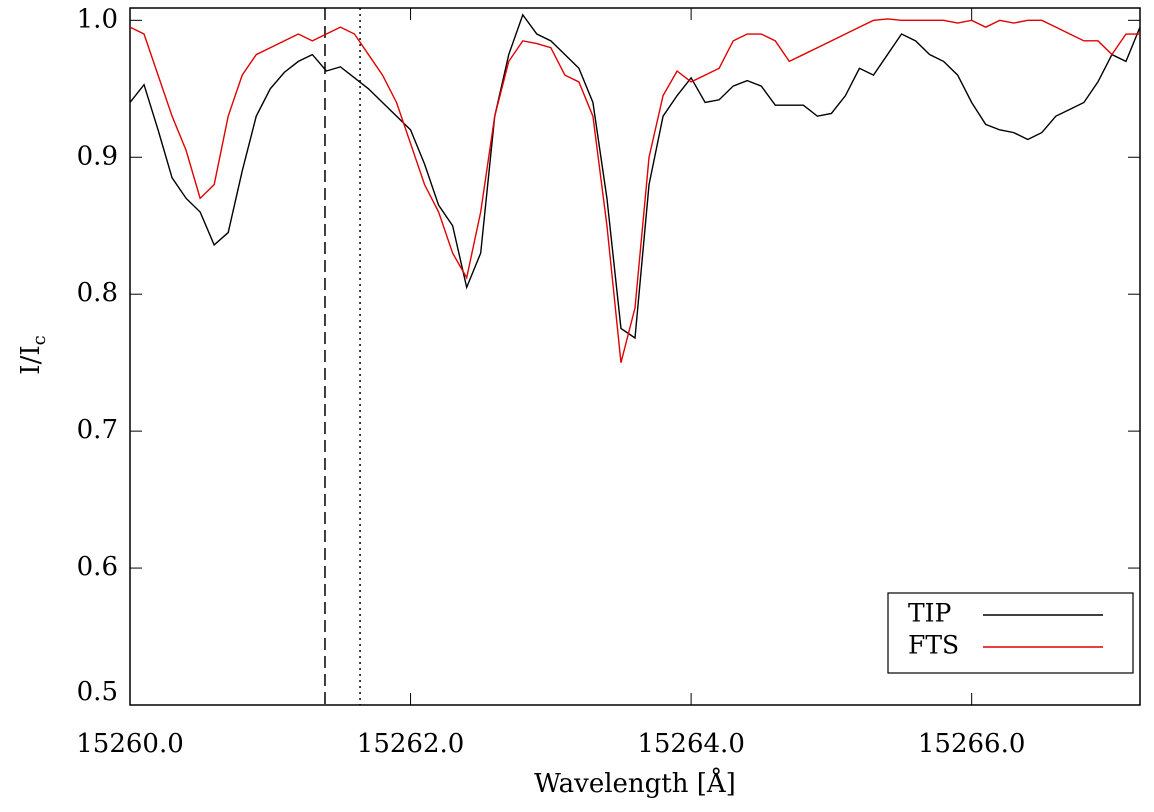  I want to click on legend: TIP FTS, so click(1010, 633).